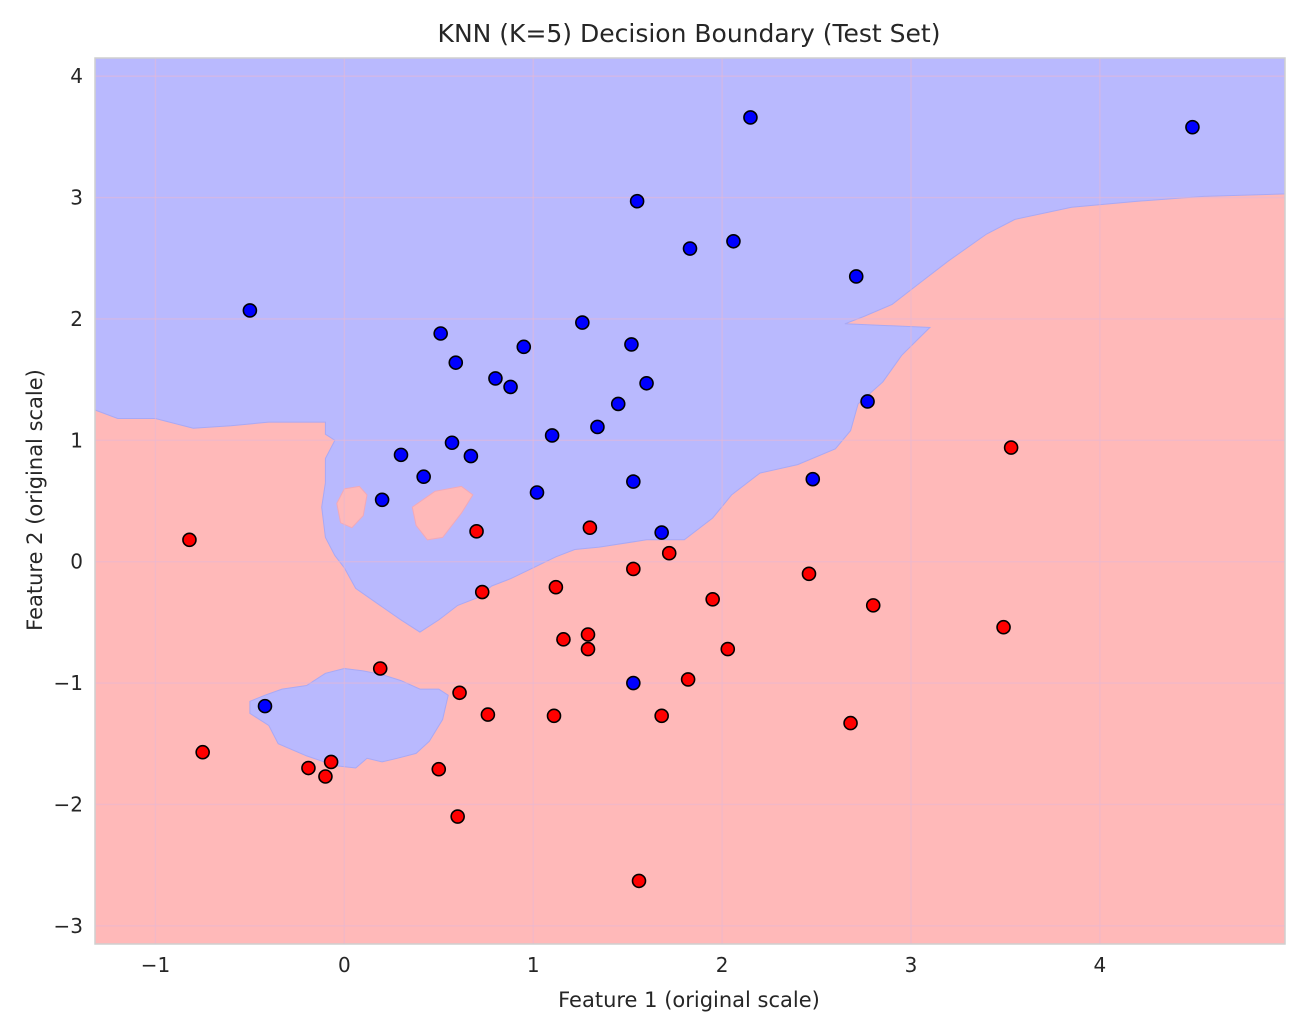  What do you see at coordinates (76, 198) in the screenshot?
I see `y-tick-label: 3` at bounding box center [76, 198].